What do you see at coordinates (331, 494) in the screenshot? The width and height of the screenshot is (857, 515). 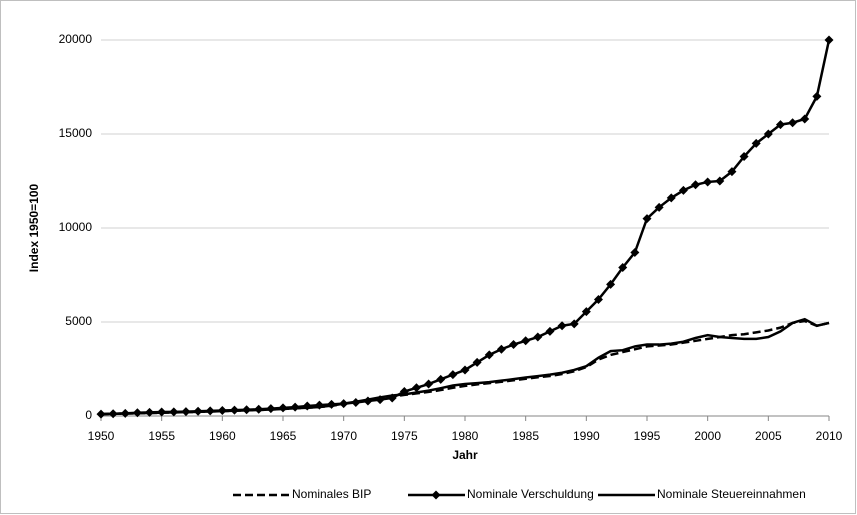 I see `legend-label: Nominales BIP` at bounding box center [331, 494].